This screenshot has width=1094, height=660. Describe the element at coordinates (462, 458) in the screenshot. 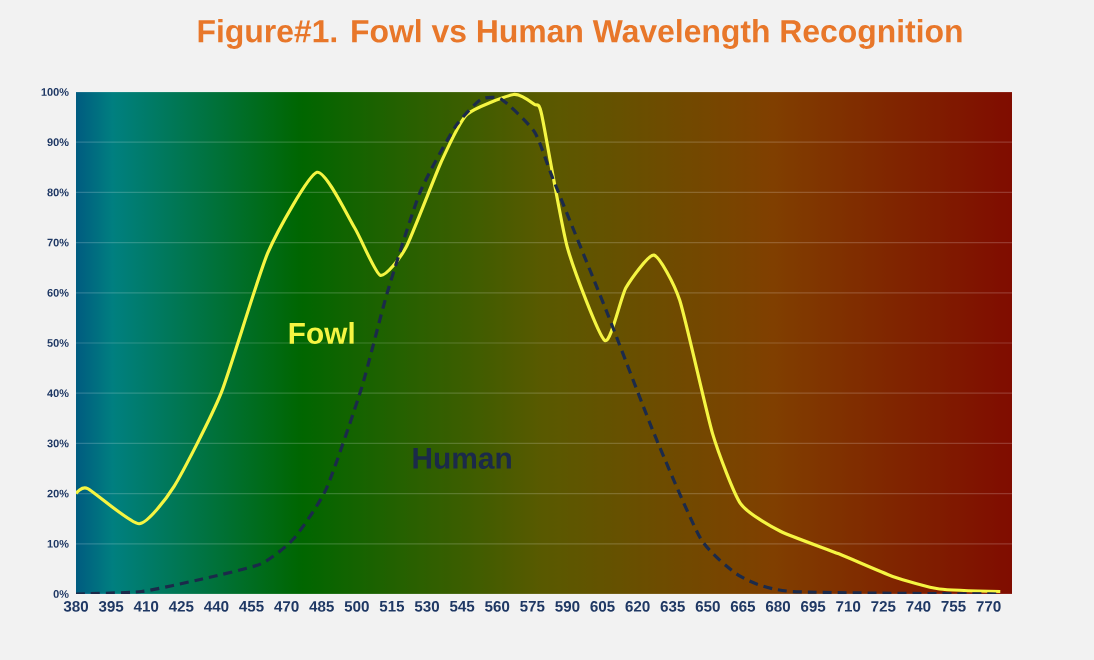

I see `text: Human` at that location.